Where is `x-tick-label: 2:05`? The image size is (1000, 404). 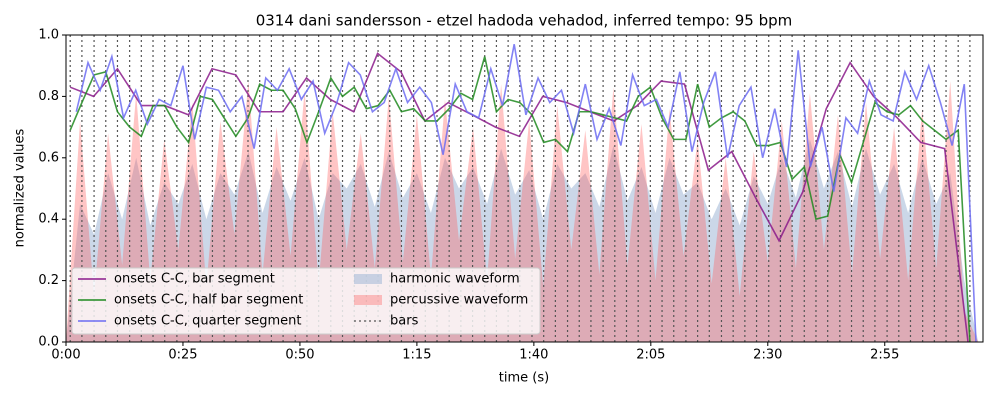 x-tick-label: 2:05 is located at coordinates (650, 355).